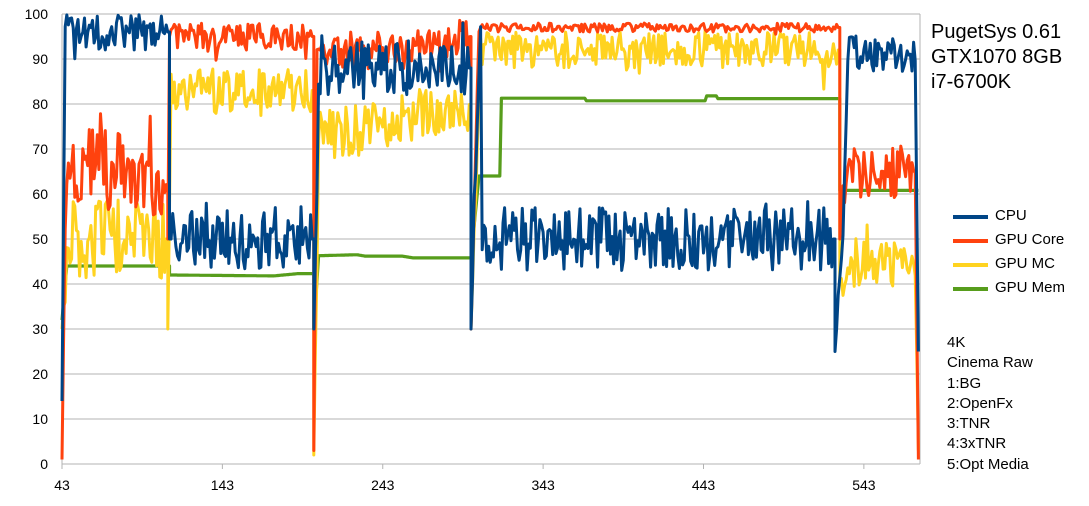 This screenshot has width=1089, height=506. I want to click on y-tick-label: 20, so click(40, 374).